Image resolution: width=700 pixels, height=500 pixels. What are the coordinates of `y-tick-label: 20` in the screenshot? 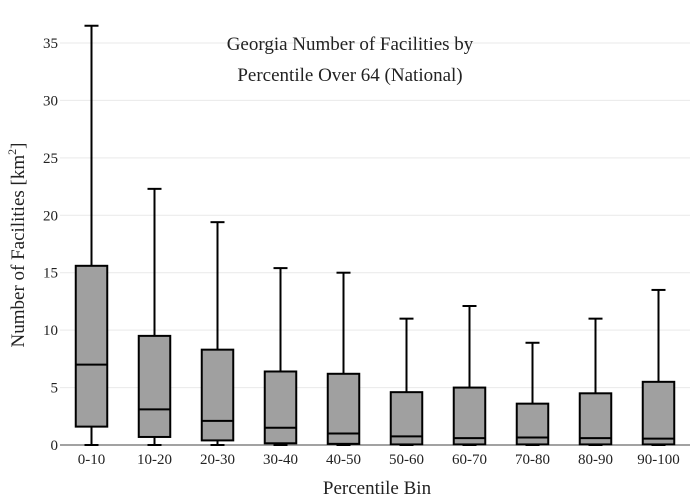 It's located at (50, 216).